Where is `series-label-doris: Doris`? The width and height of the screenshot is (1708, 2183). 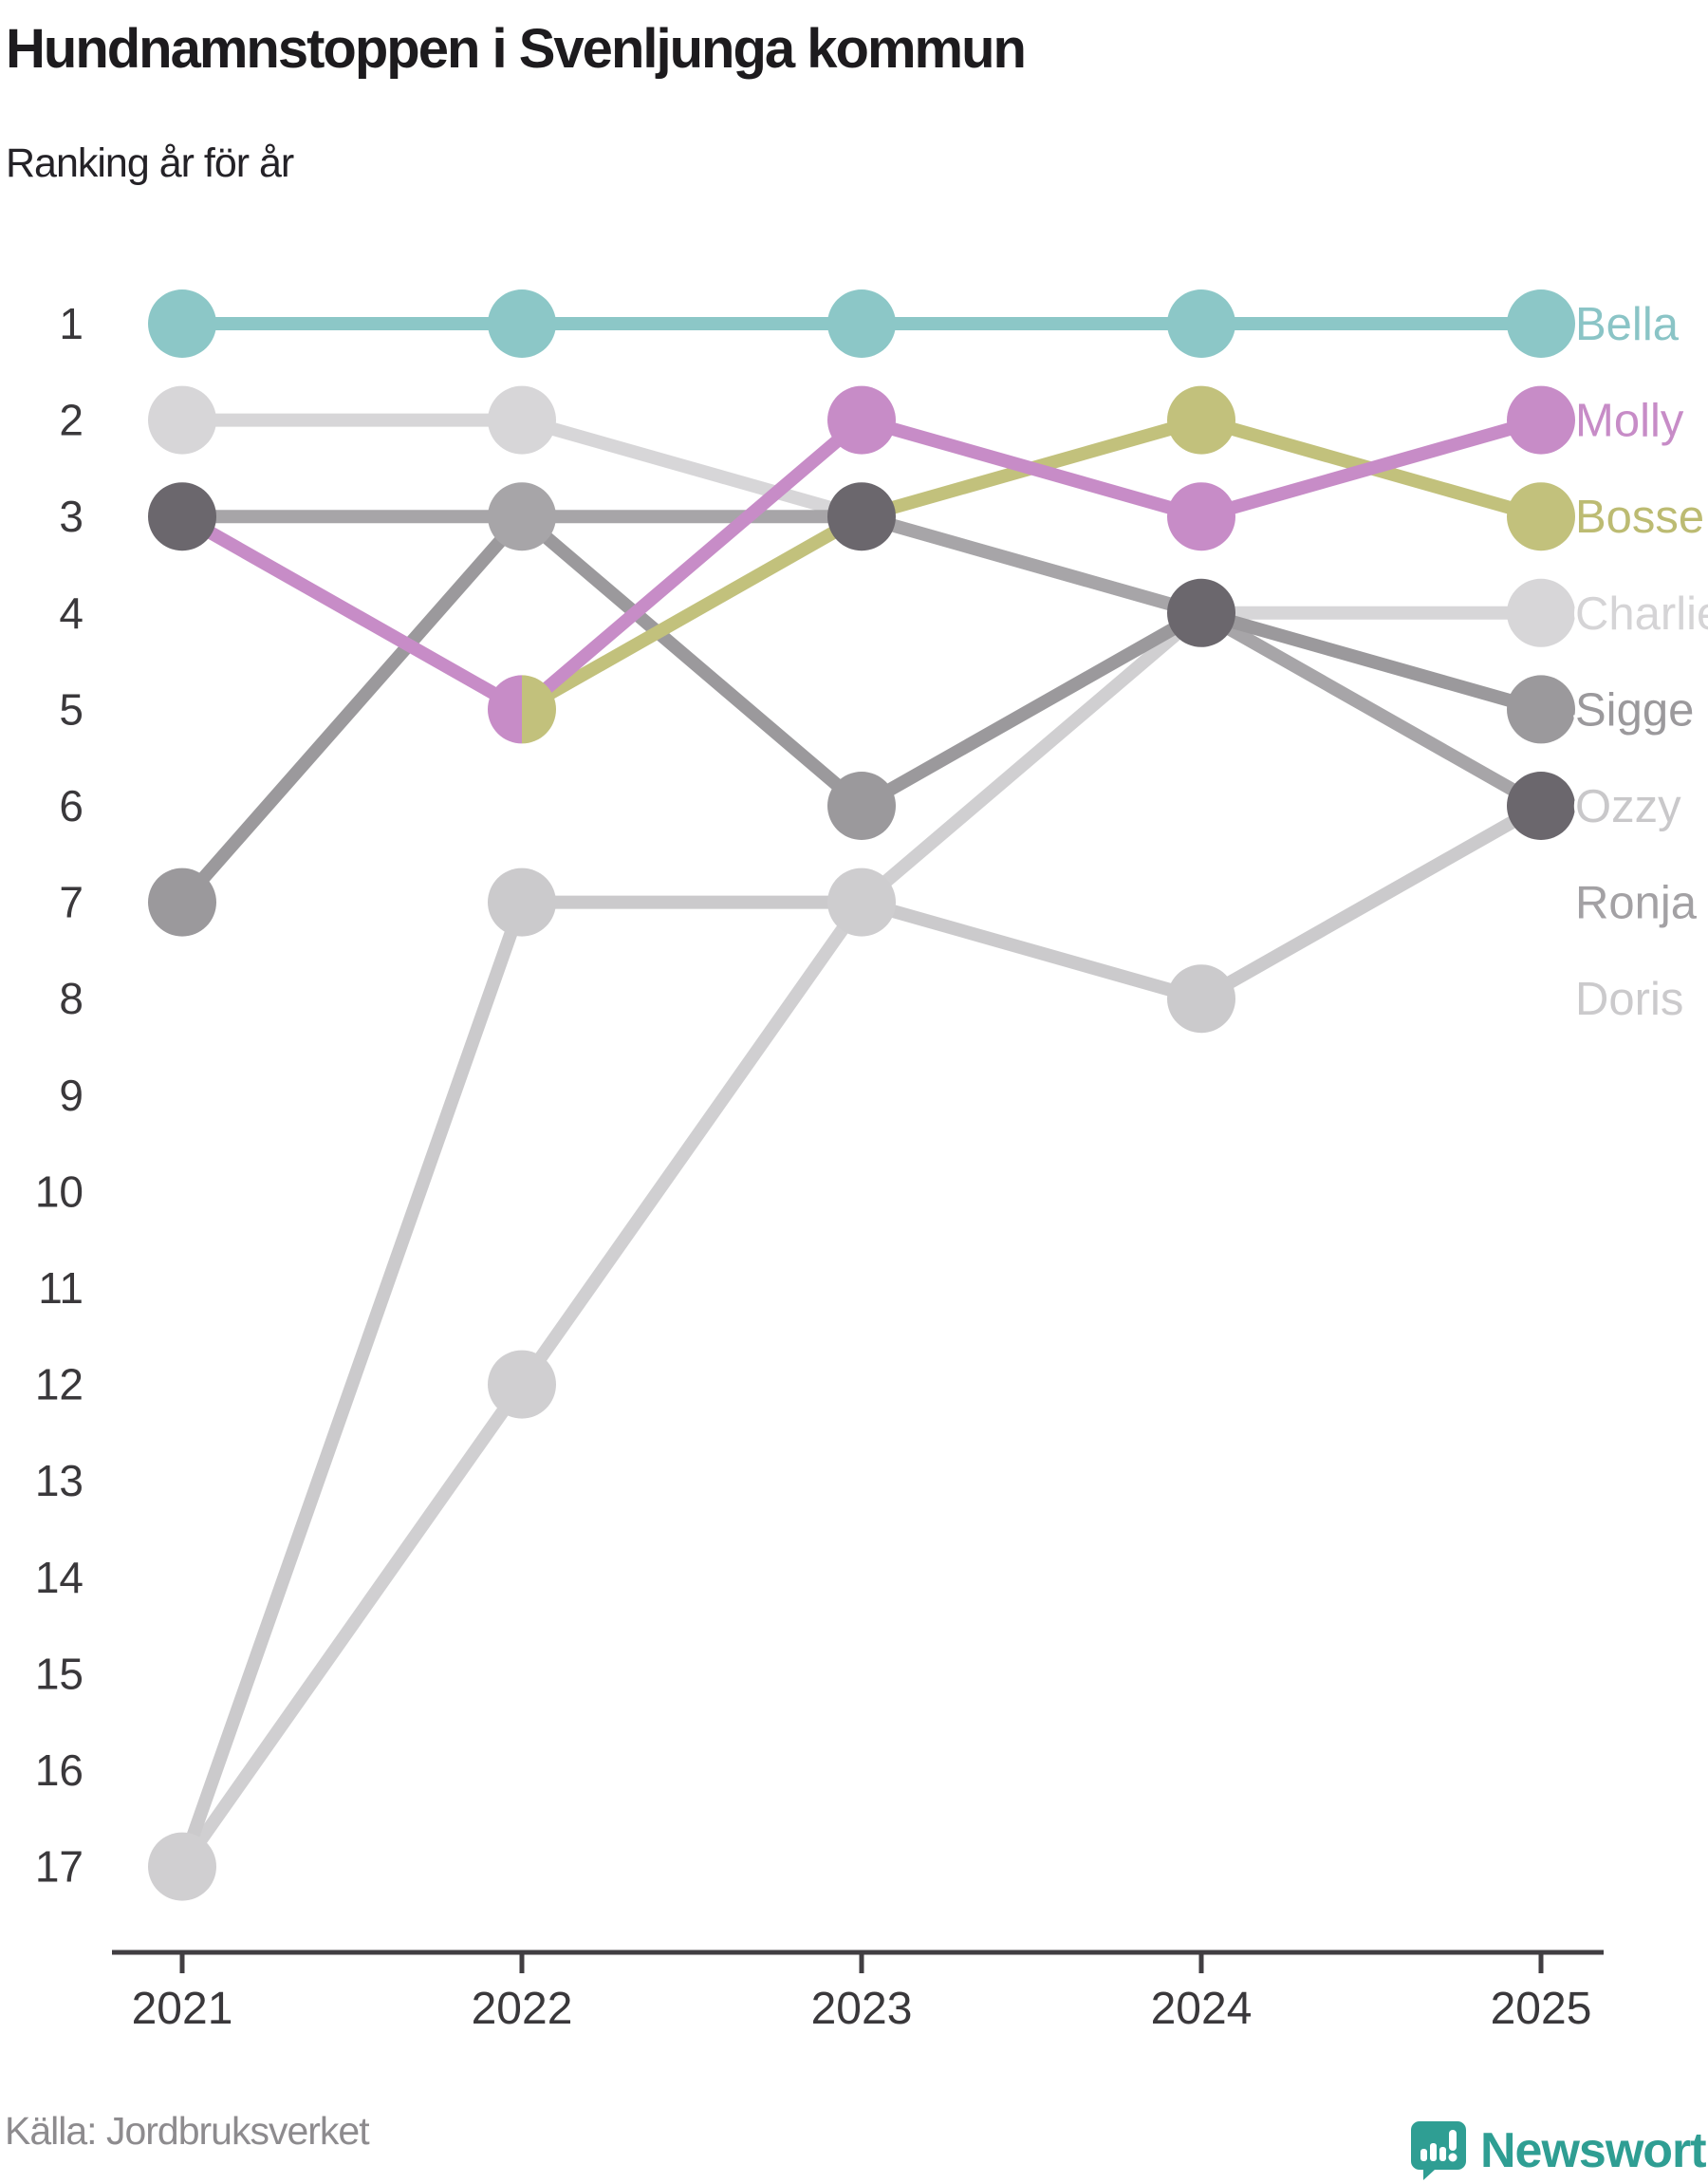
series-label-doris: Doris is located at coordinates (1629, 999).